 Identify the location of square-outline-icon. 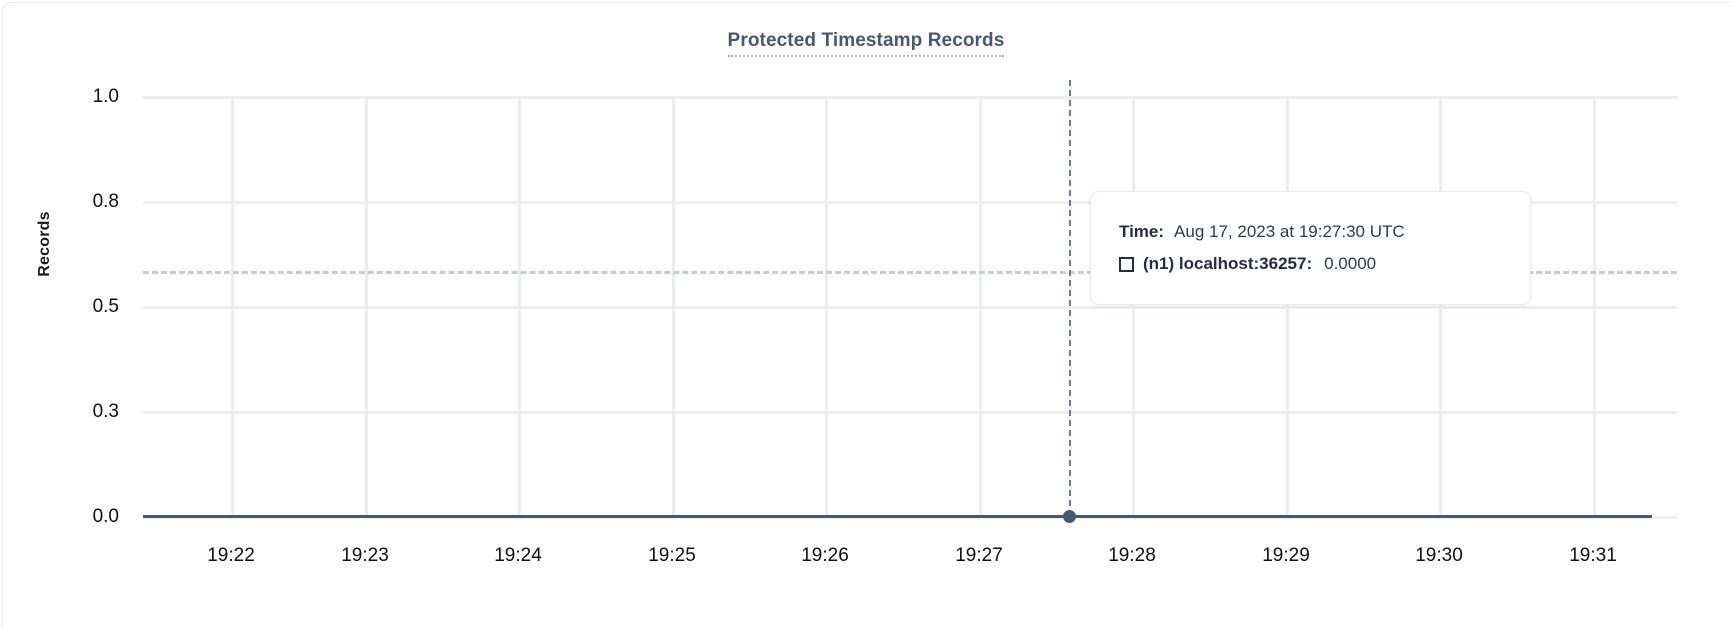
(1126, 264).